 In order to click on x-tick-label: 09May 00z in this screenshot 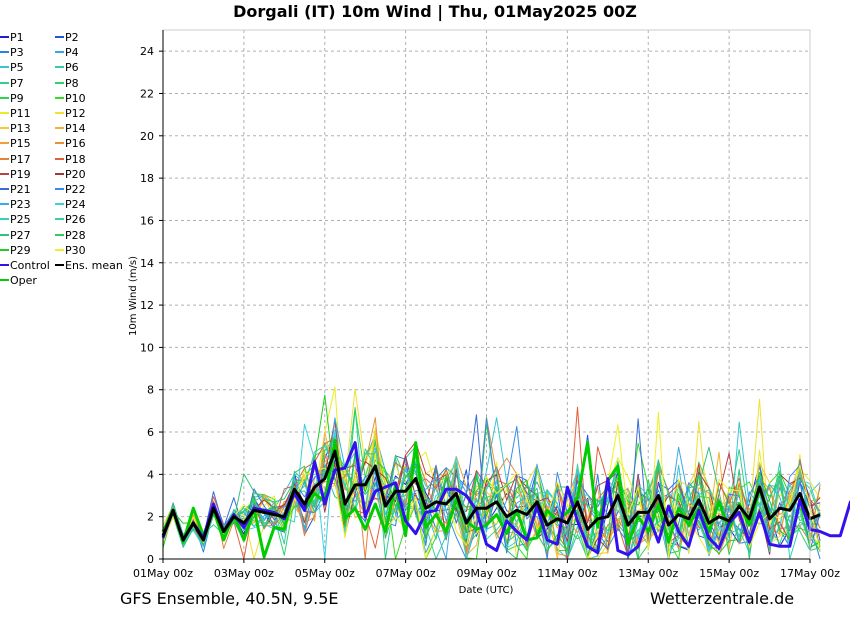, I will do `click(486, 573)`.